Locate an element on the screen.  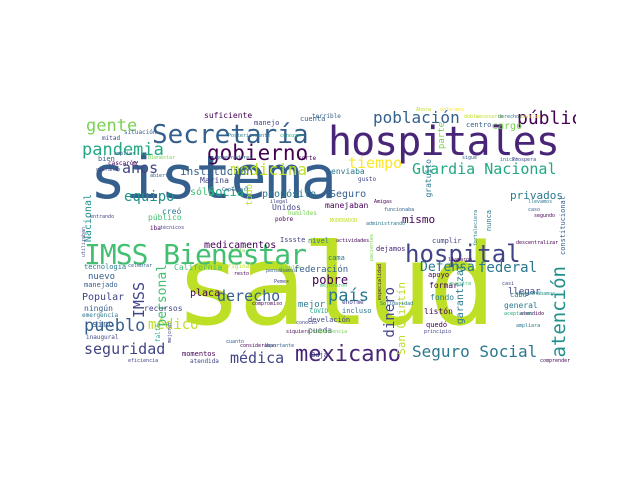
word-mejoraron: mejoraron is located at coordinates (334, 286).